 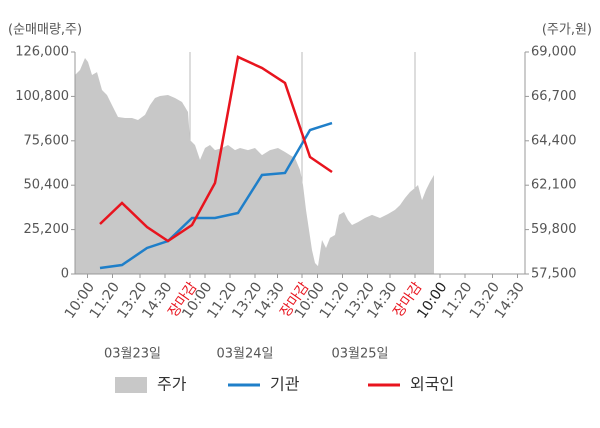 I want to click on date-label: 03월25일, so click(x=359, y=354).